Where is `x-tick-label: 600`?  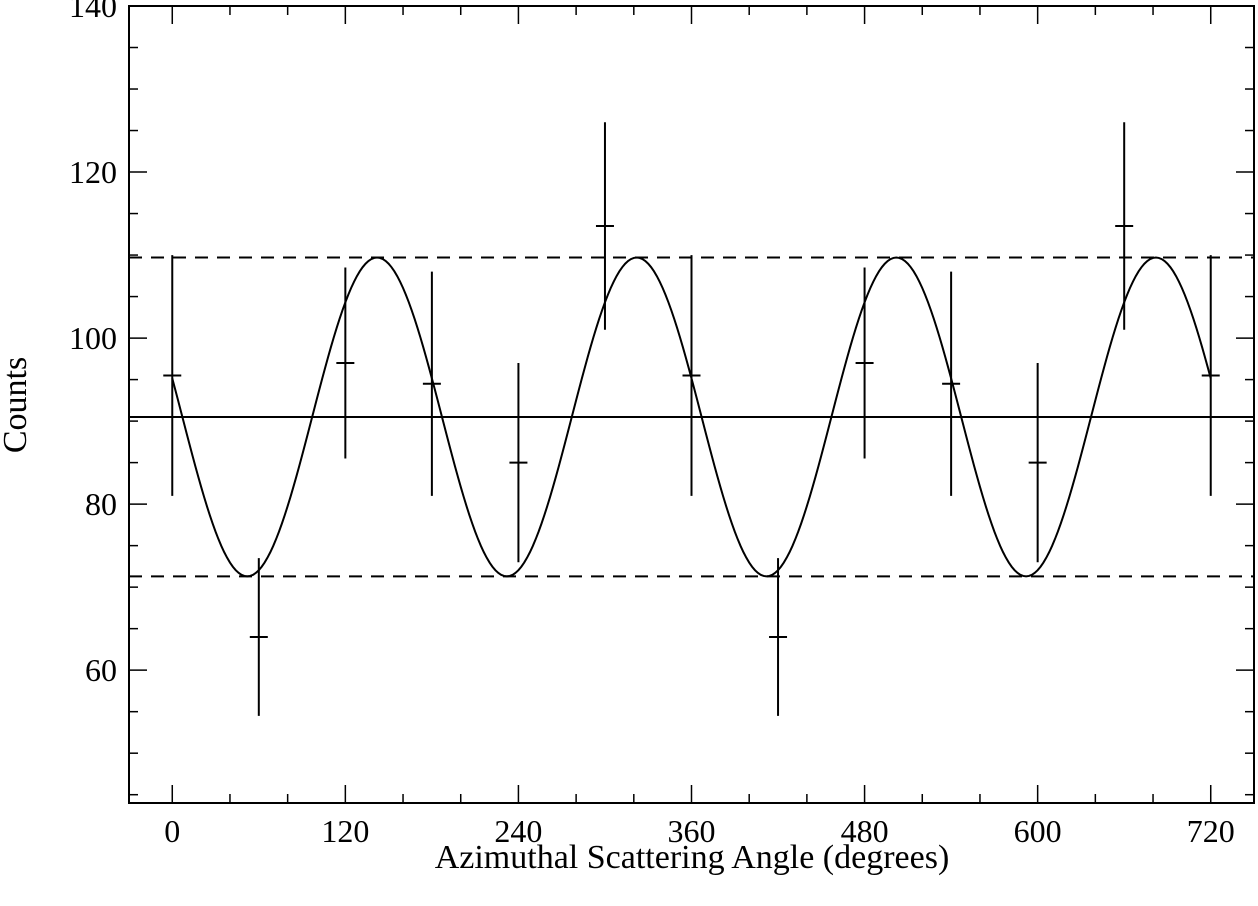 x-tick-label: 600 is located at coordinates (1038, 831).